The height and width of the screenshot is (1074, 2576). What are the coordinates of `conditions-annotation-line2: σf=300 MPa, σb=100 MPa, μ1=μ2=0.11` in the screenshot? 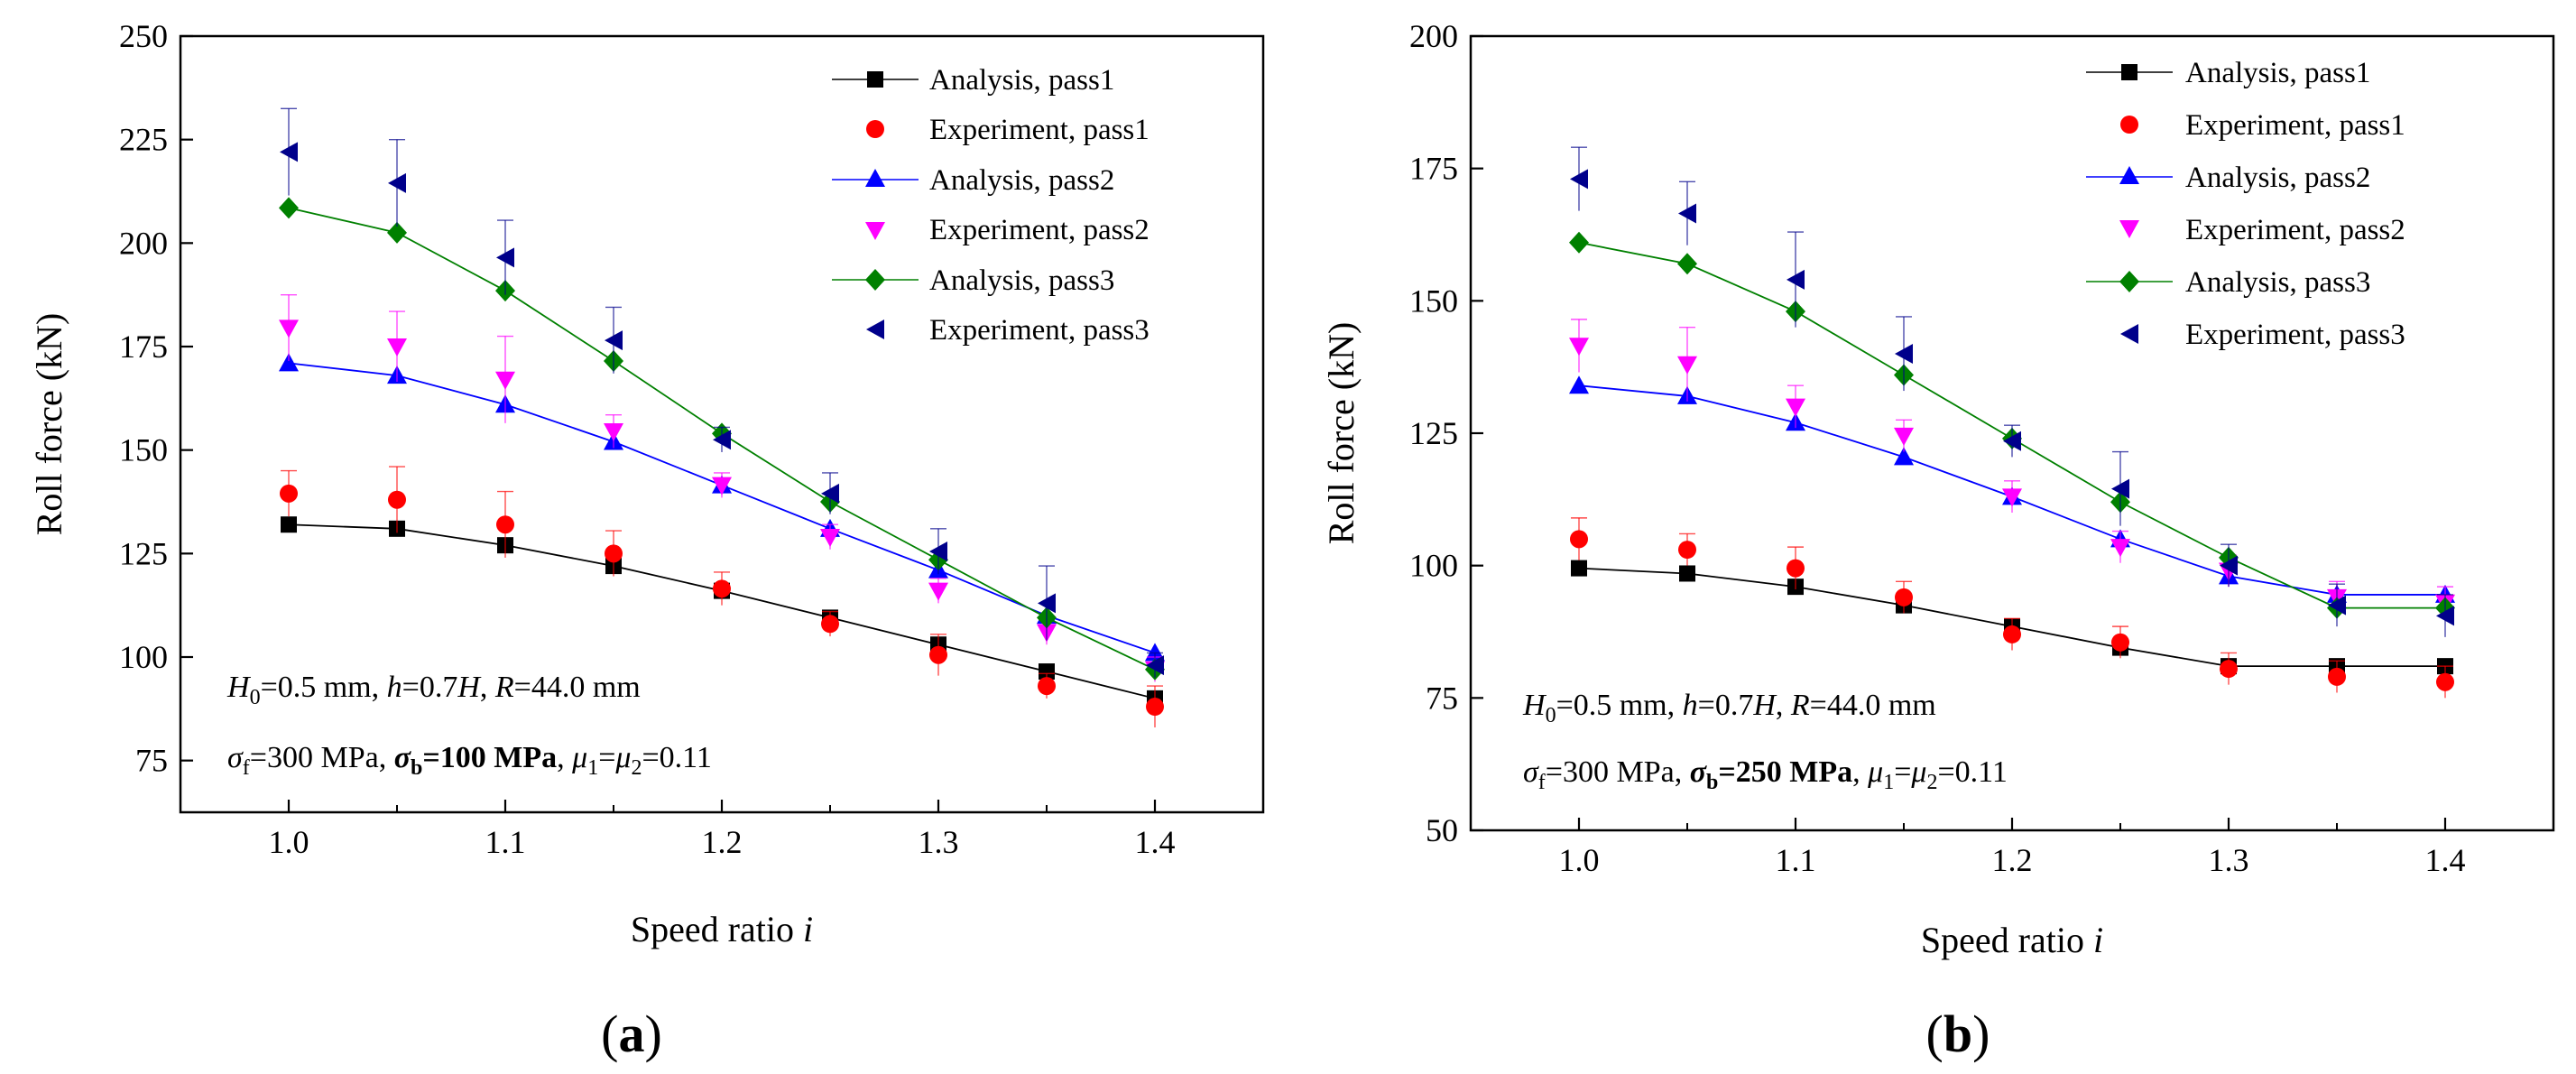 It's located at (469, 760).